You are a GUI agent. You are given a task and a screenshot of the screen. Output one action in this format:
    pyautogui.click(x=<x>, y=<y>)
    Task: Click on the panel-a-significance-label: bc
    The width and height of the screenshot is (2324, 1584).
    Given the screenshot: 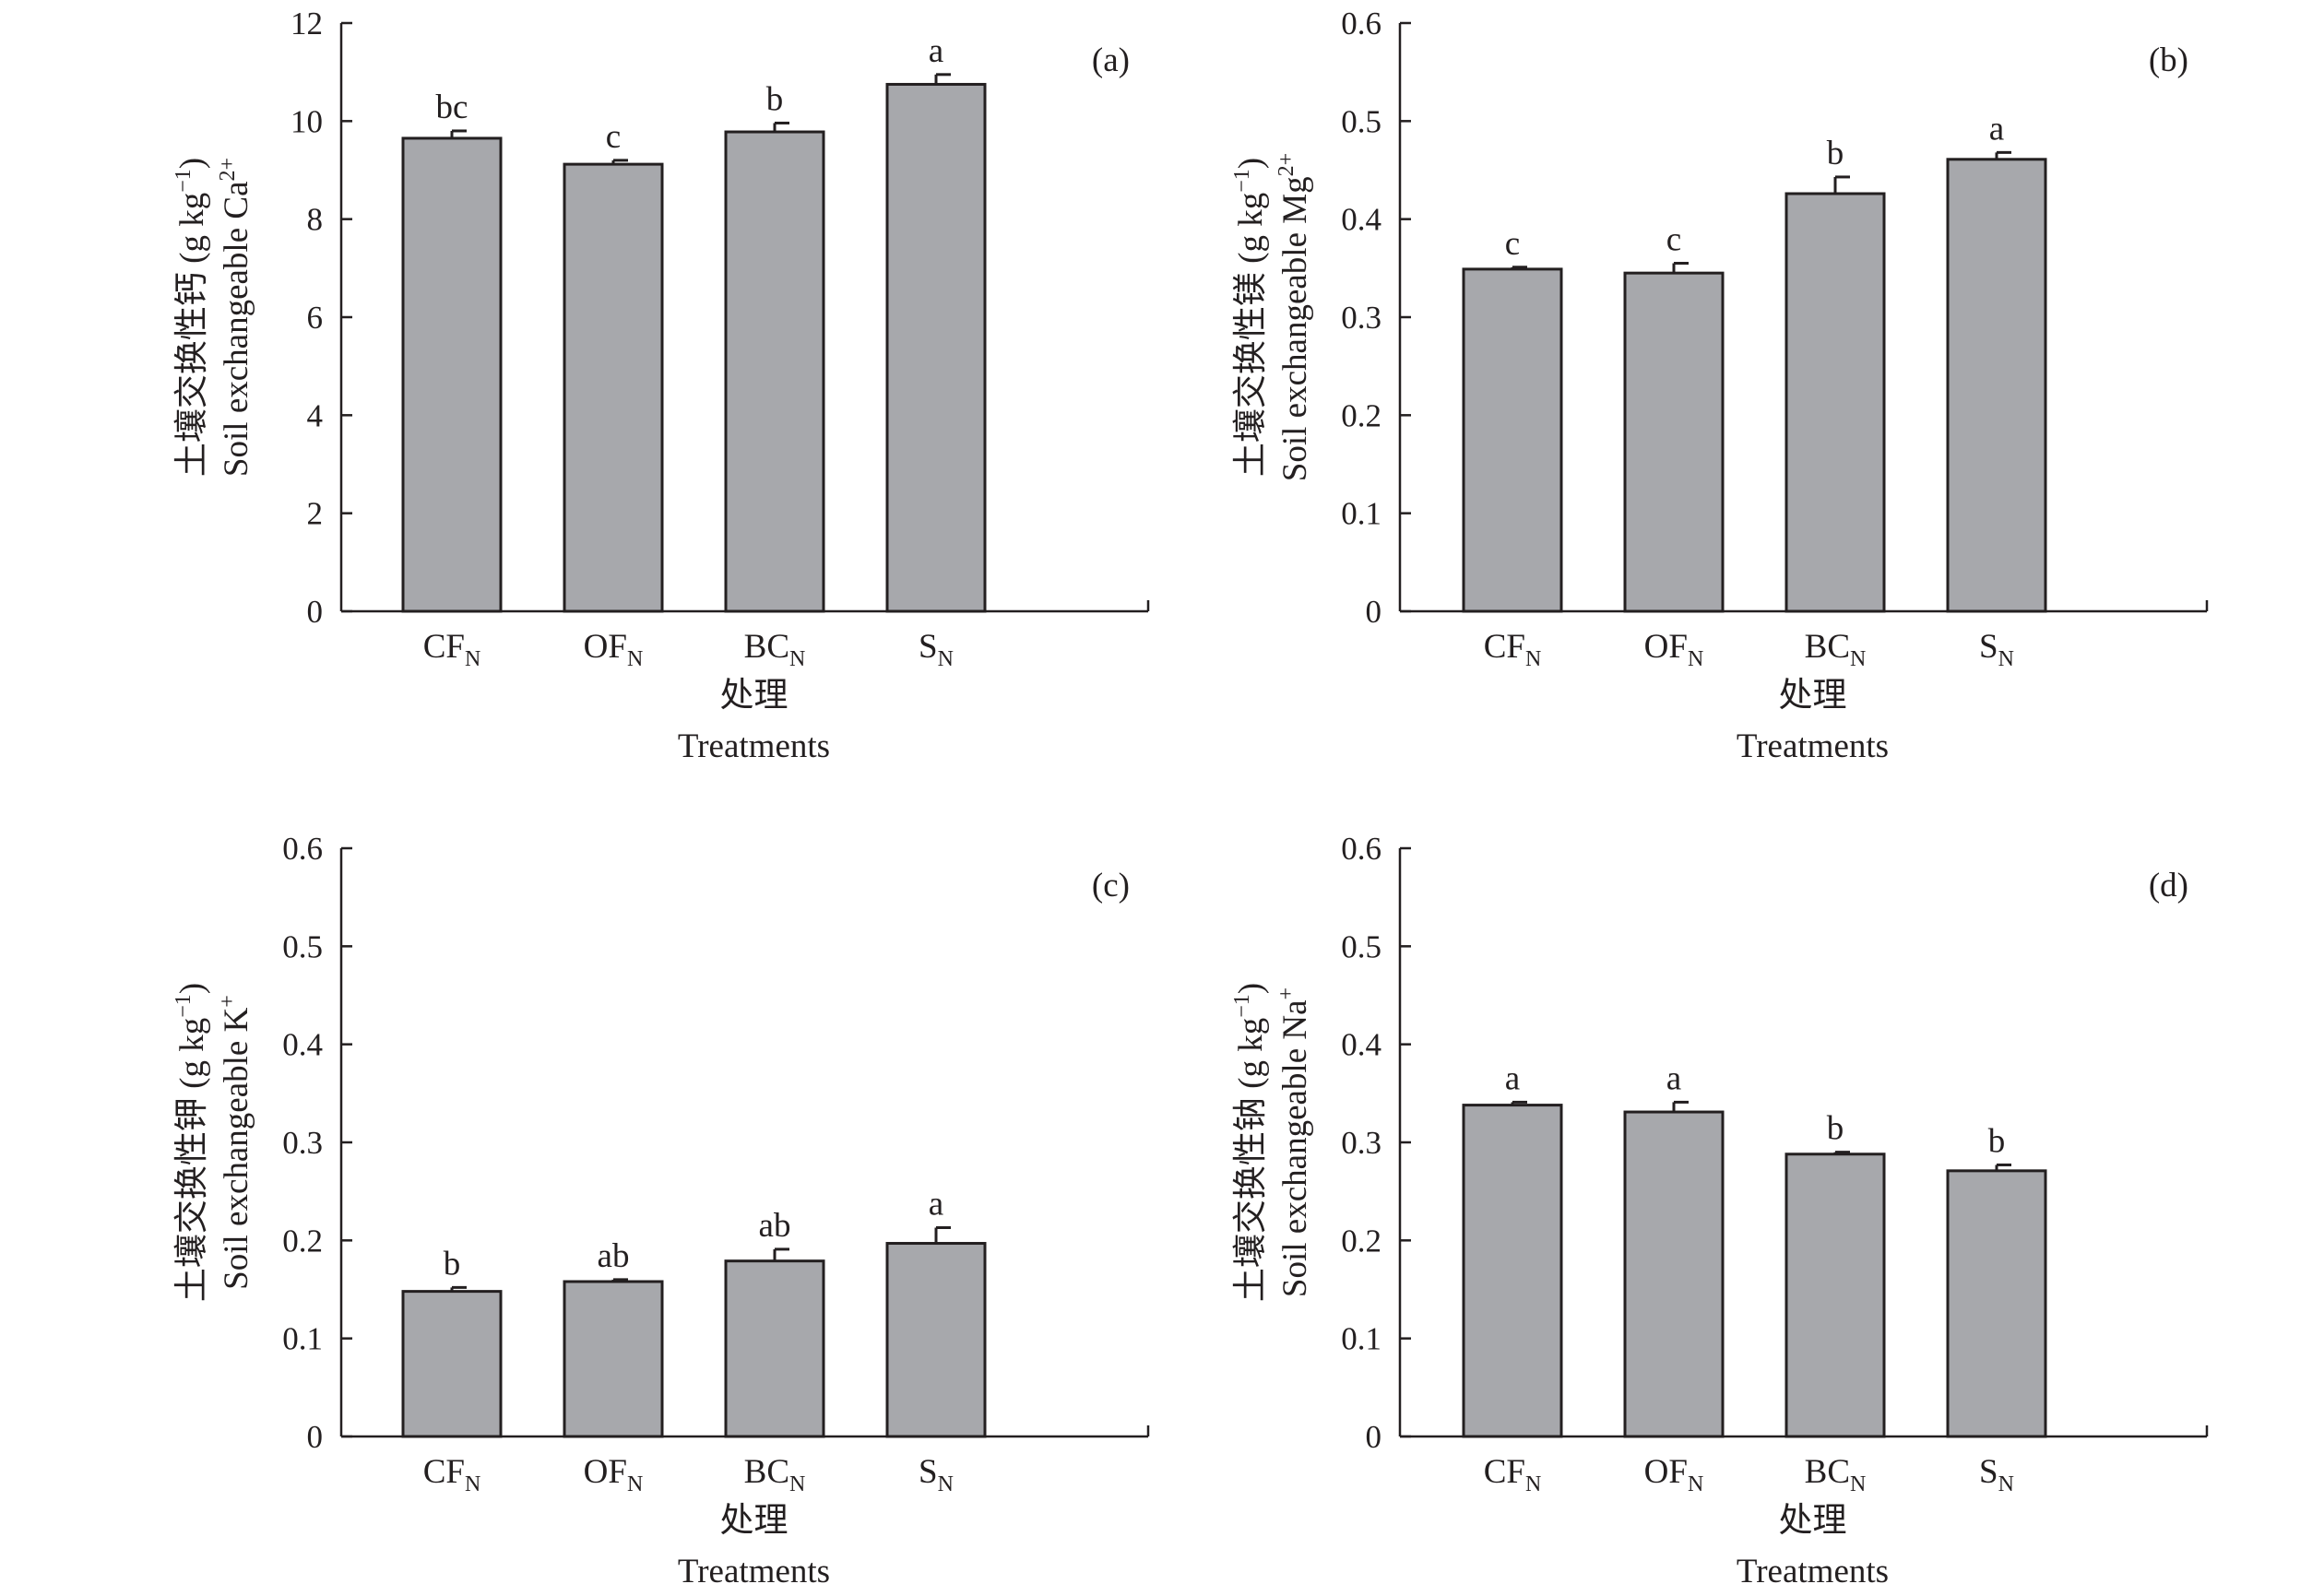 What is the action you would take?
    pyautogui.click(x=452, y=107)
    